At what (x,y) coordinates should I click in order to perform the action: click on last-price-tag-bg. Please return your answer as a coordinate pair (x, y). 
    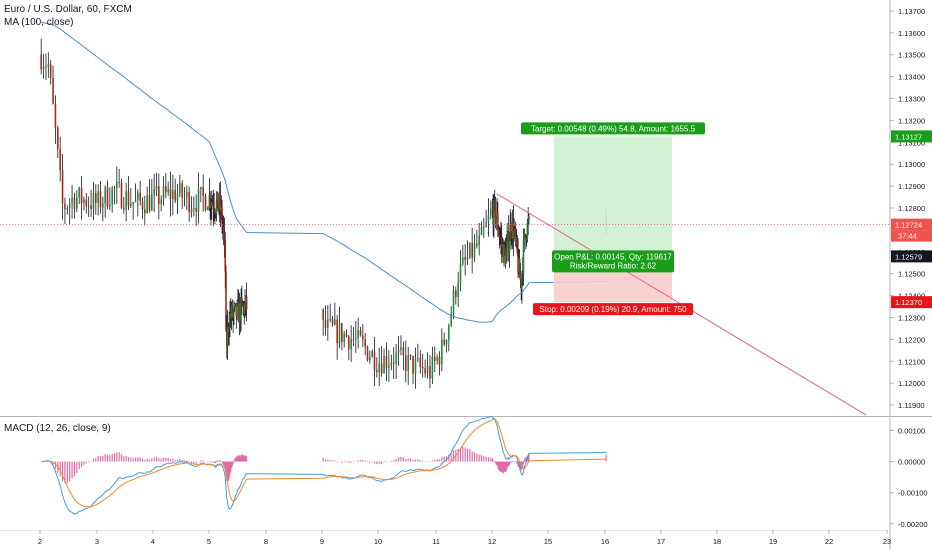
    Looking at the image, I should click on (911, 224).